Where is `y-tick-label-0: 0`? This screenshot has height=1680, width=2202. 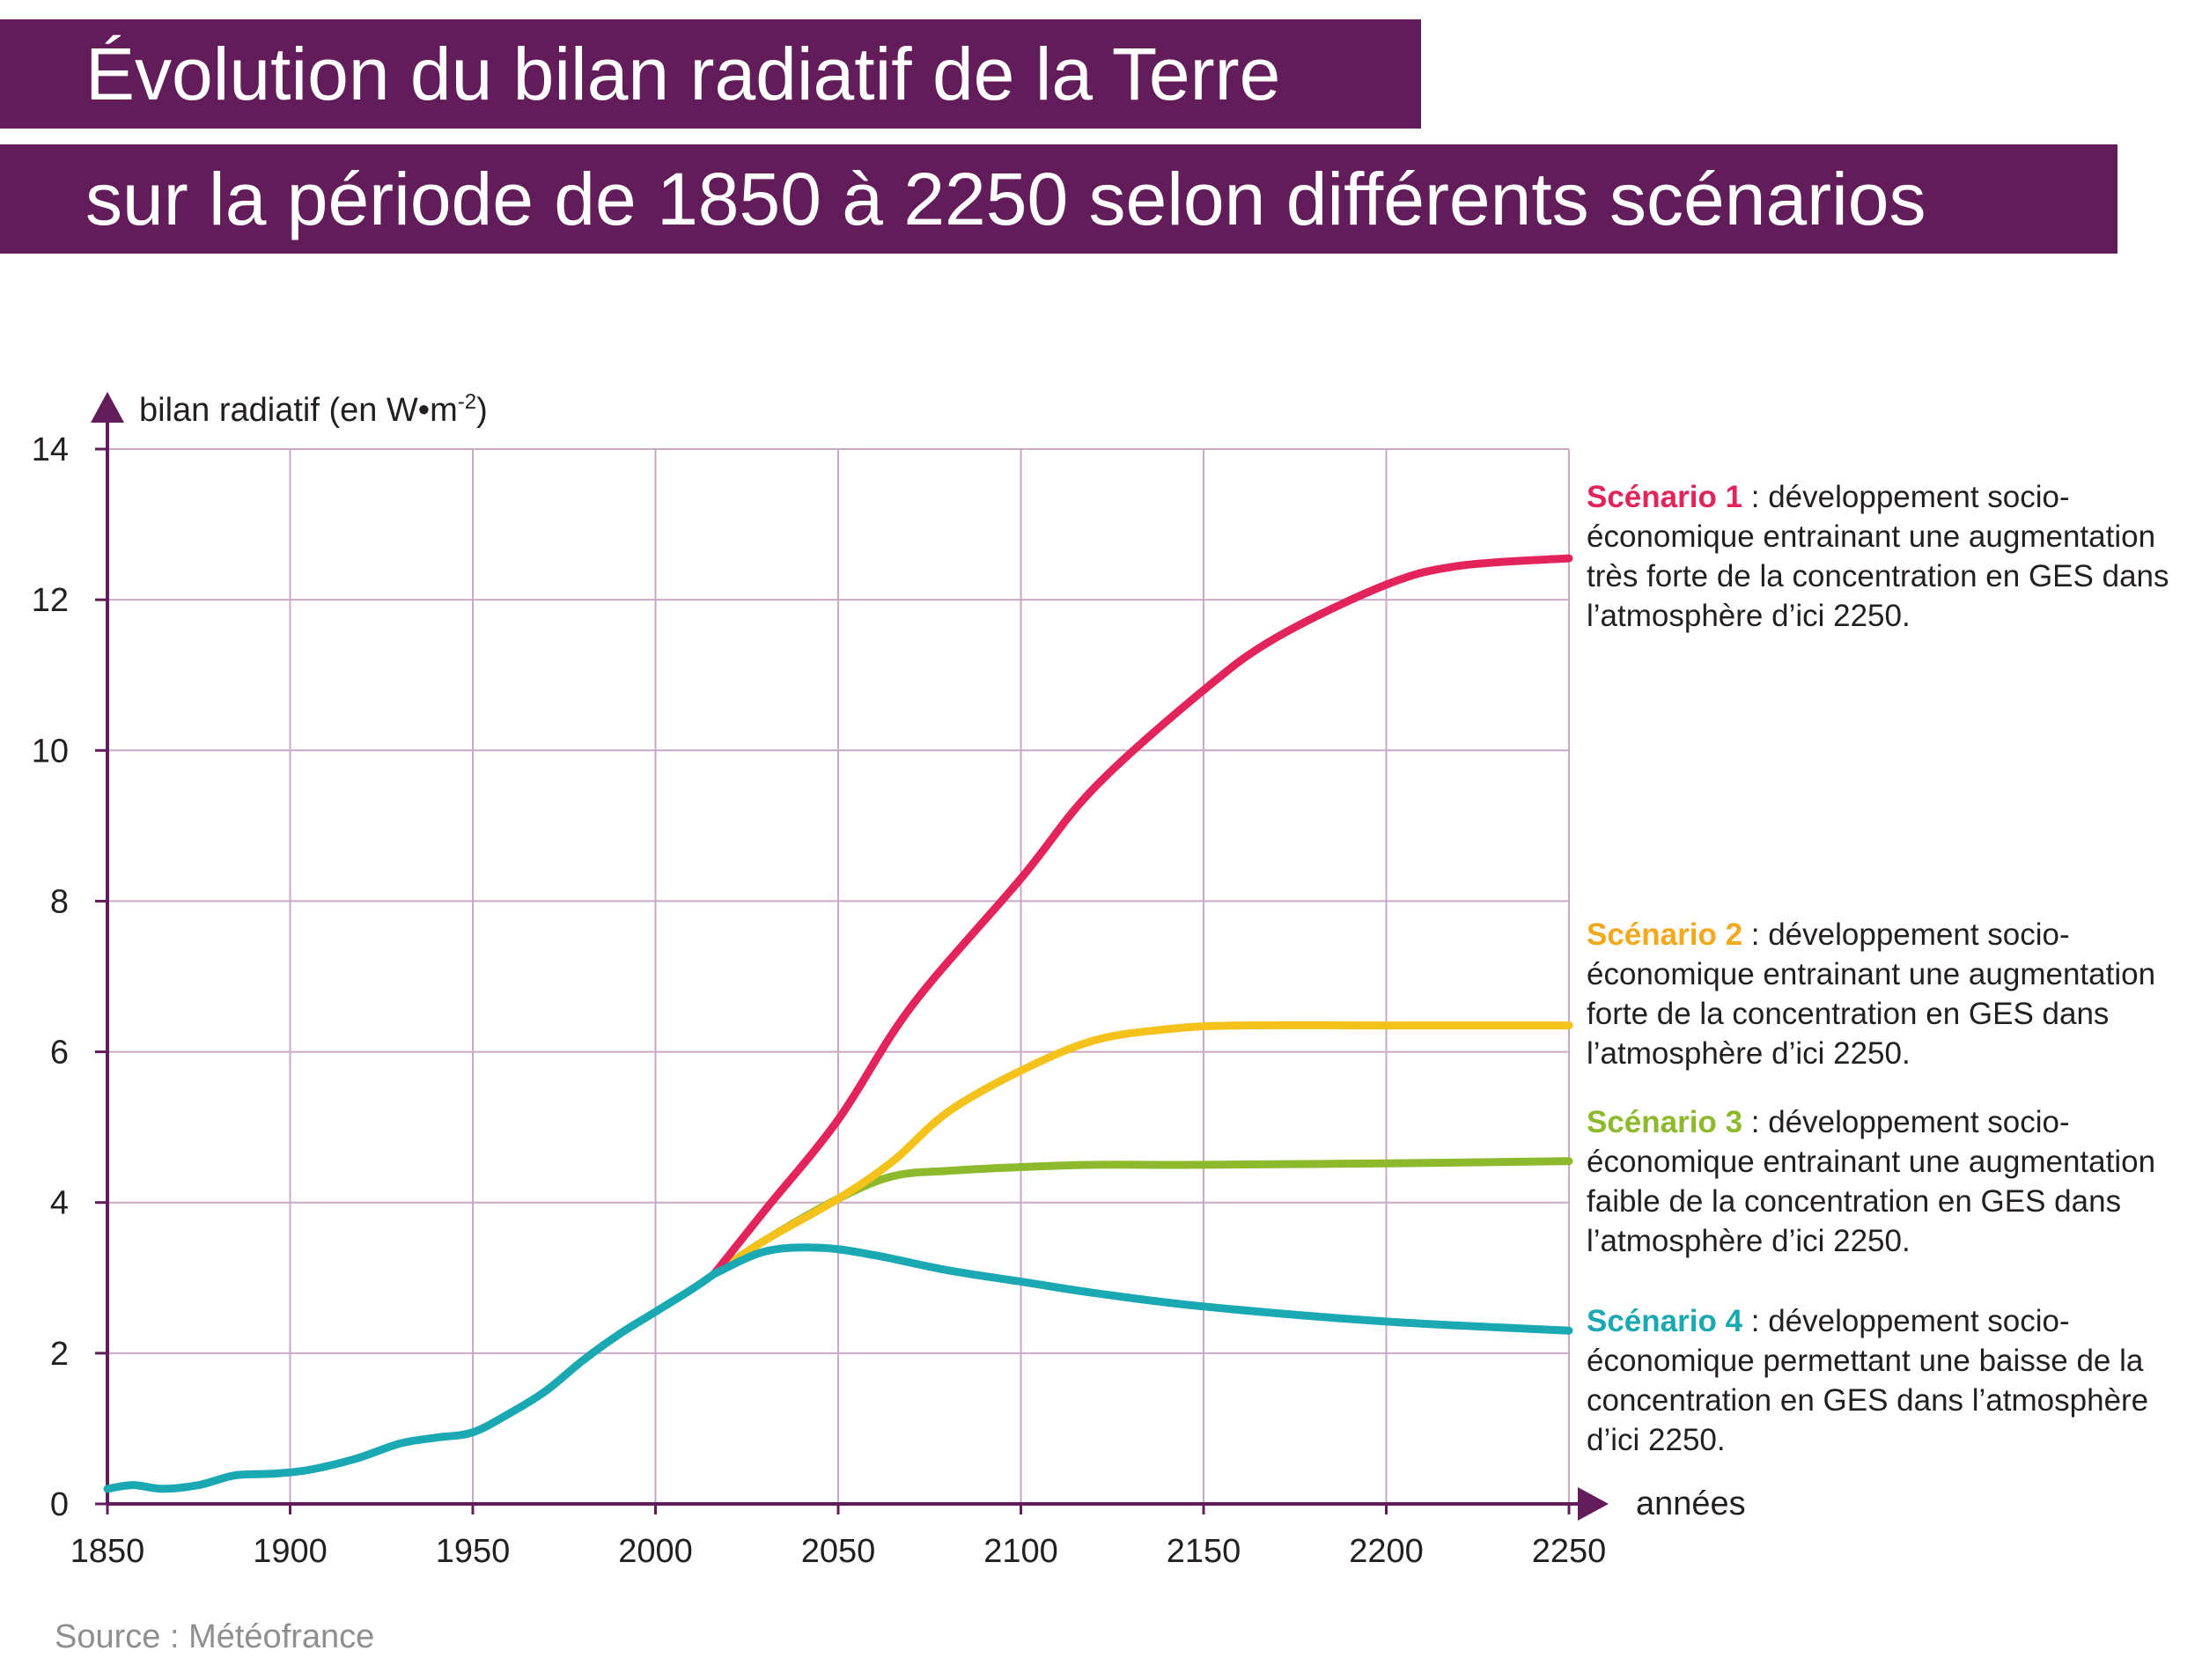
y-tick-label-0: 0 is located at coordinates (60, 1504).